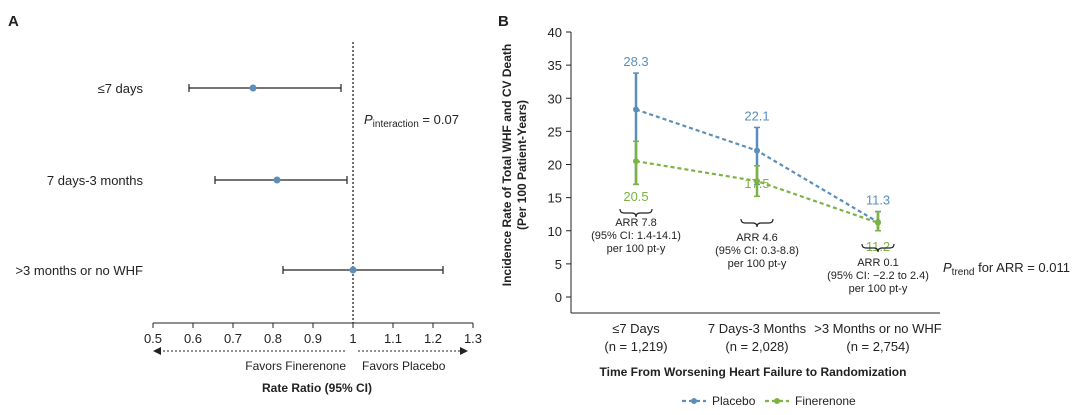 The image size is (1076, 415). Describe the element at coordinates (555, 231) in the screenshot. I see `y-tick-label: 10` at that location.